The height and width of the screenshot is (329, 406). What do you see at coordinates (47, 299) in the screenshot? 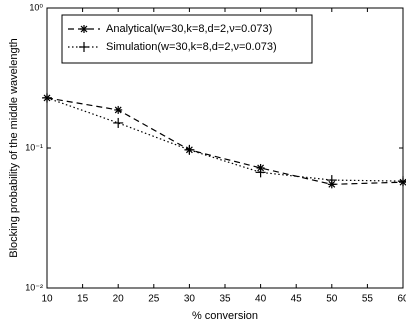
I see `x-tick-label: 10` at bounding box center [47, 299].